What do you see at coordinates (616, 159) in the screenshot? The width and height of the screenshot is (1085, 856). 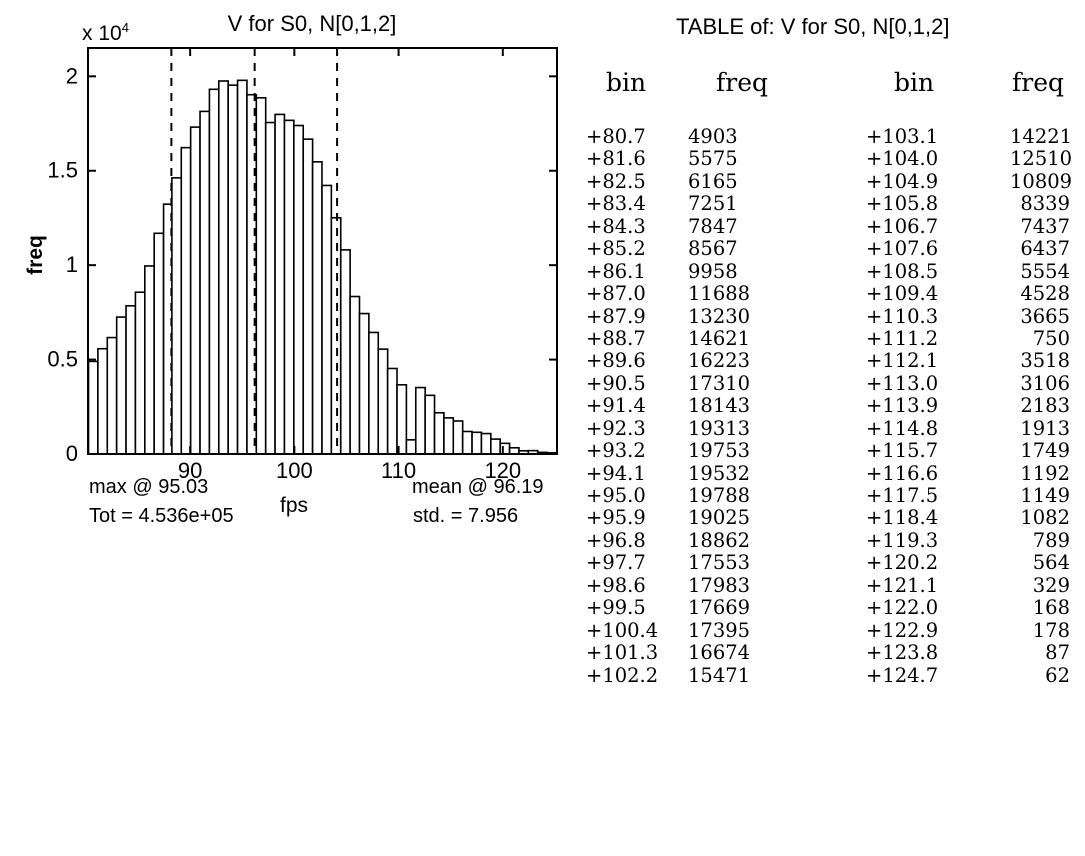 I see `table-bin-cell: +81.6` at bounding box center [616, 159].